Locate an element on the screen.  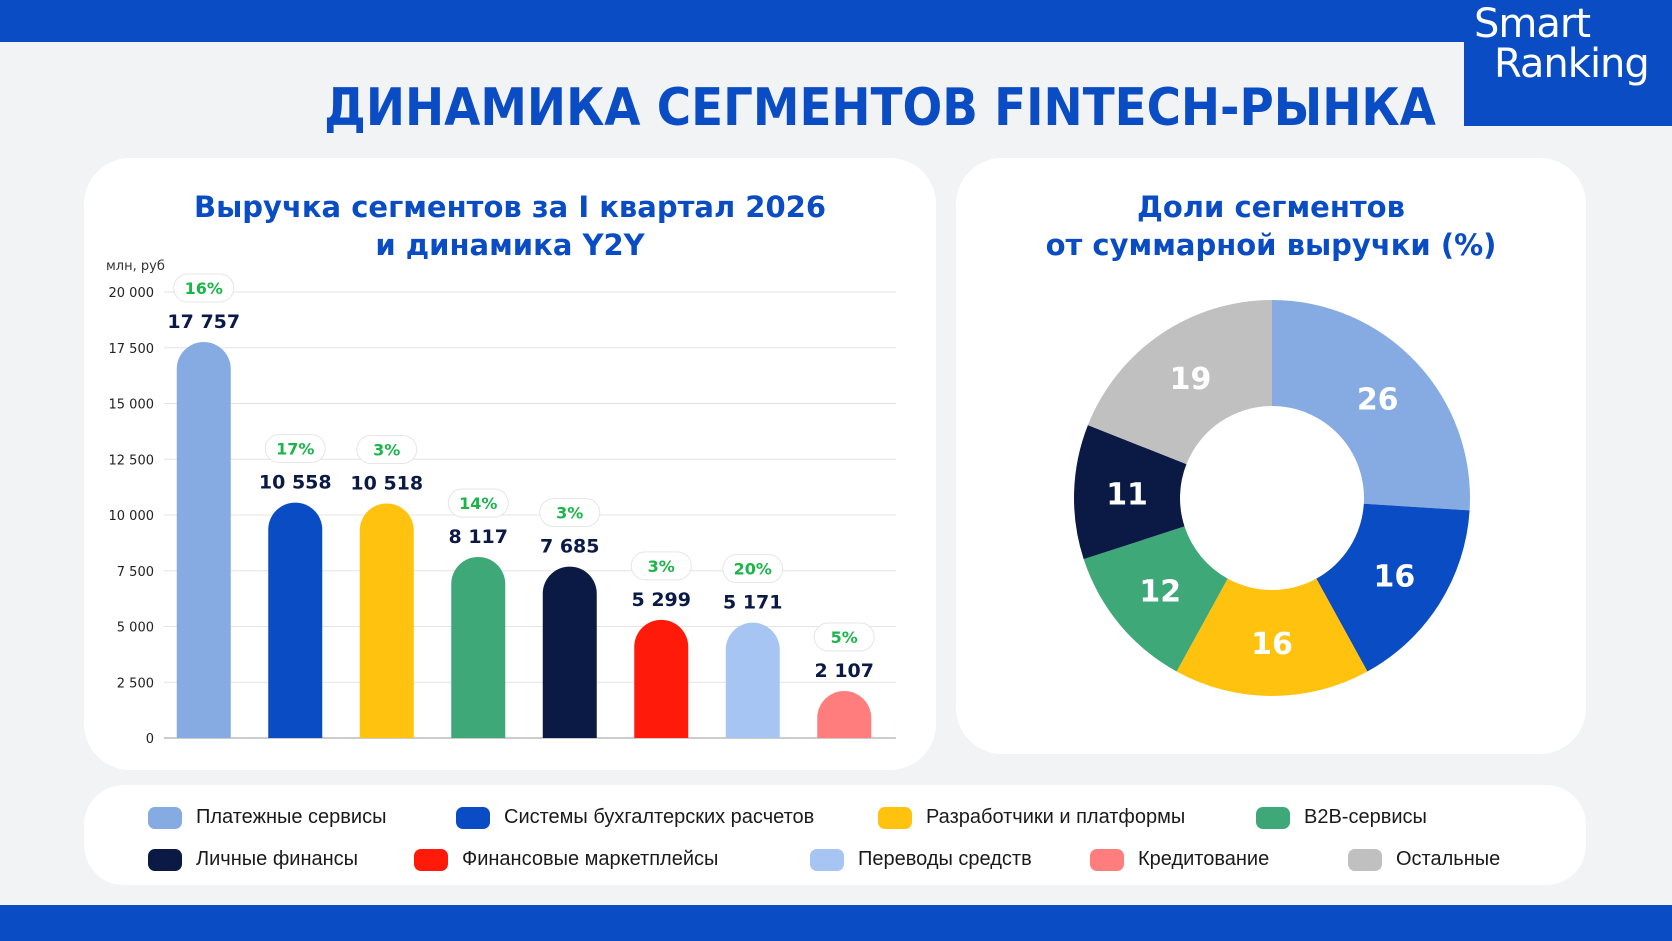
y-tick-label: 12 500 is located at coordinates (132, 460).